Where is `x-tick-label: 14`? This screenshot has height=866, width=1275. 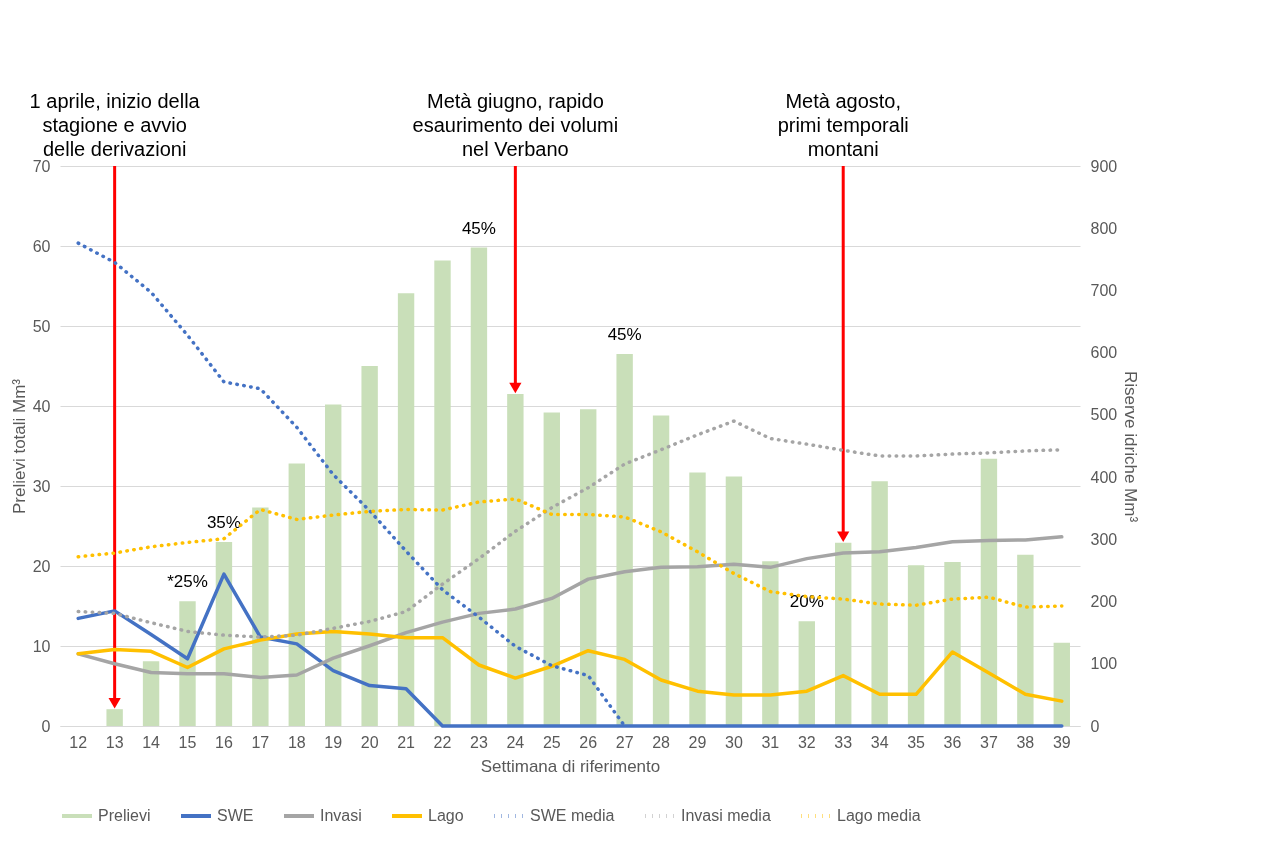 x-tick-label: 14 is located at coordinates (151, 742).